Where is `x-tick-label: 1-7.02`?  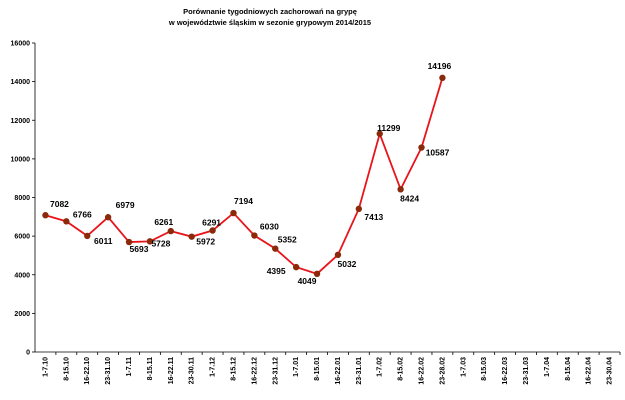
x-tick-label: 1-7.02 is located at coordinates (380, 367).